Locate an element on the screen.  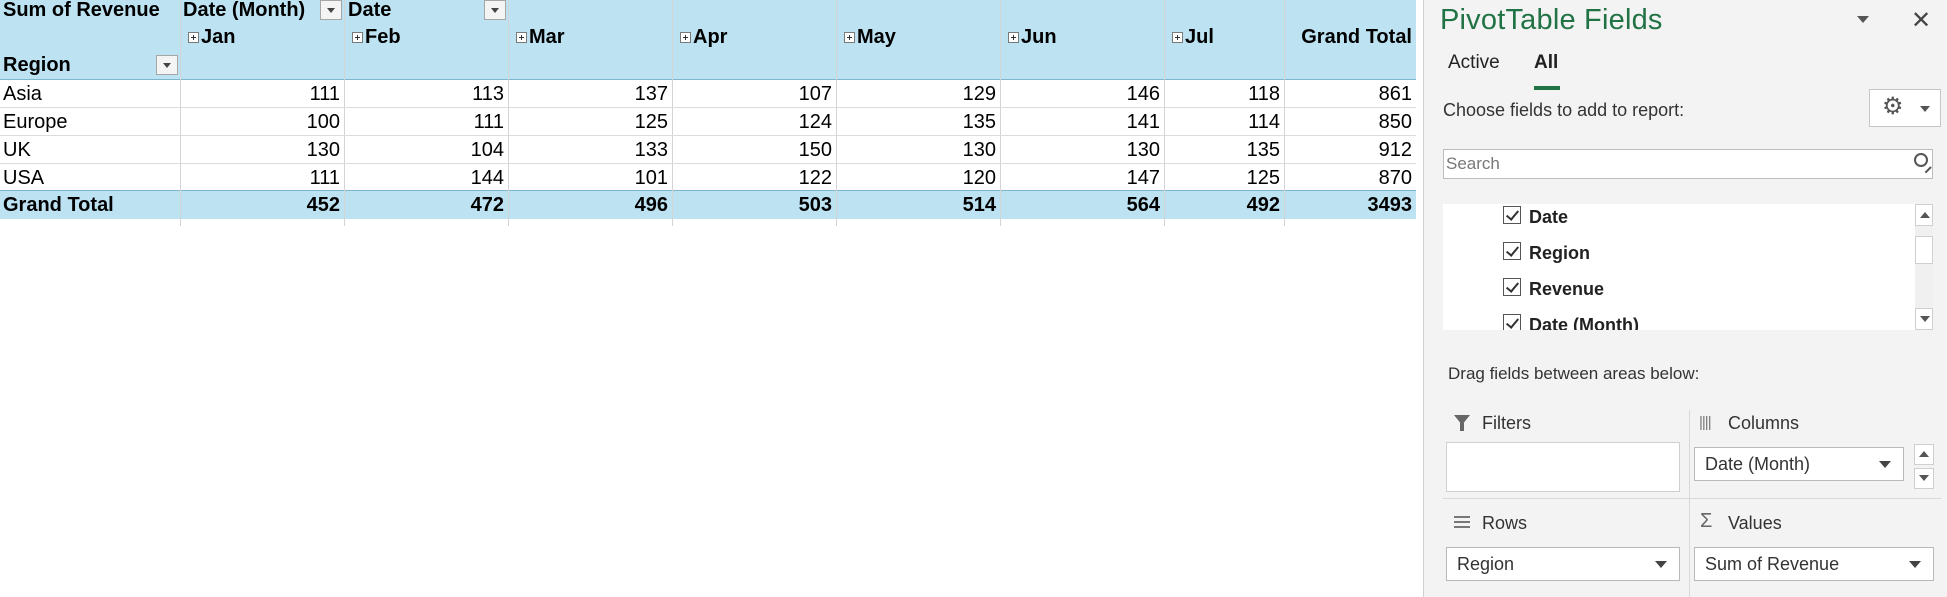
search-icon is located at coordinates (1921, 160).